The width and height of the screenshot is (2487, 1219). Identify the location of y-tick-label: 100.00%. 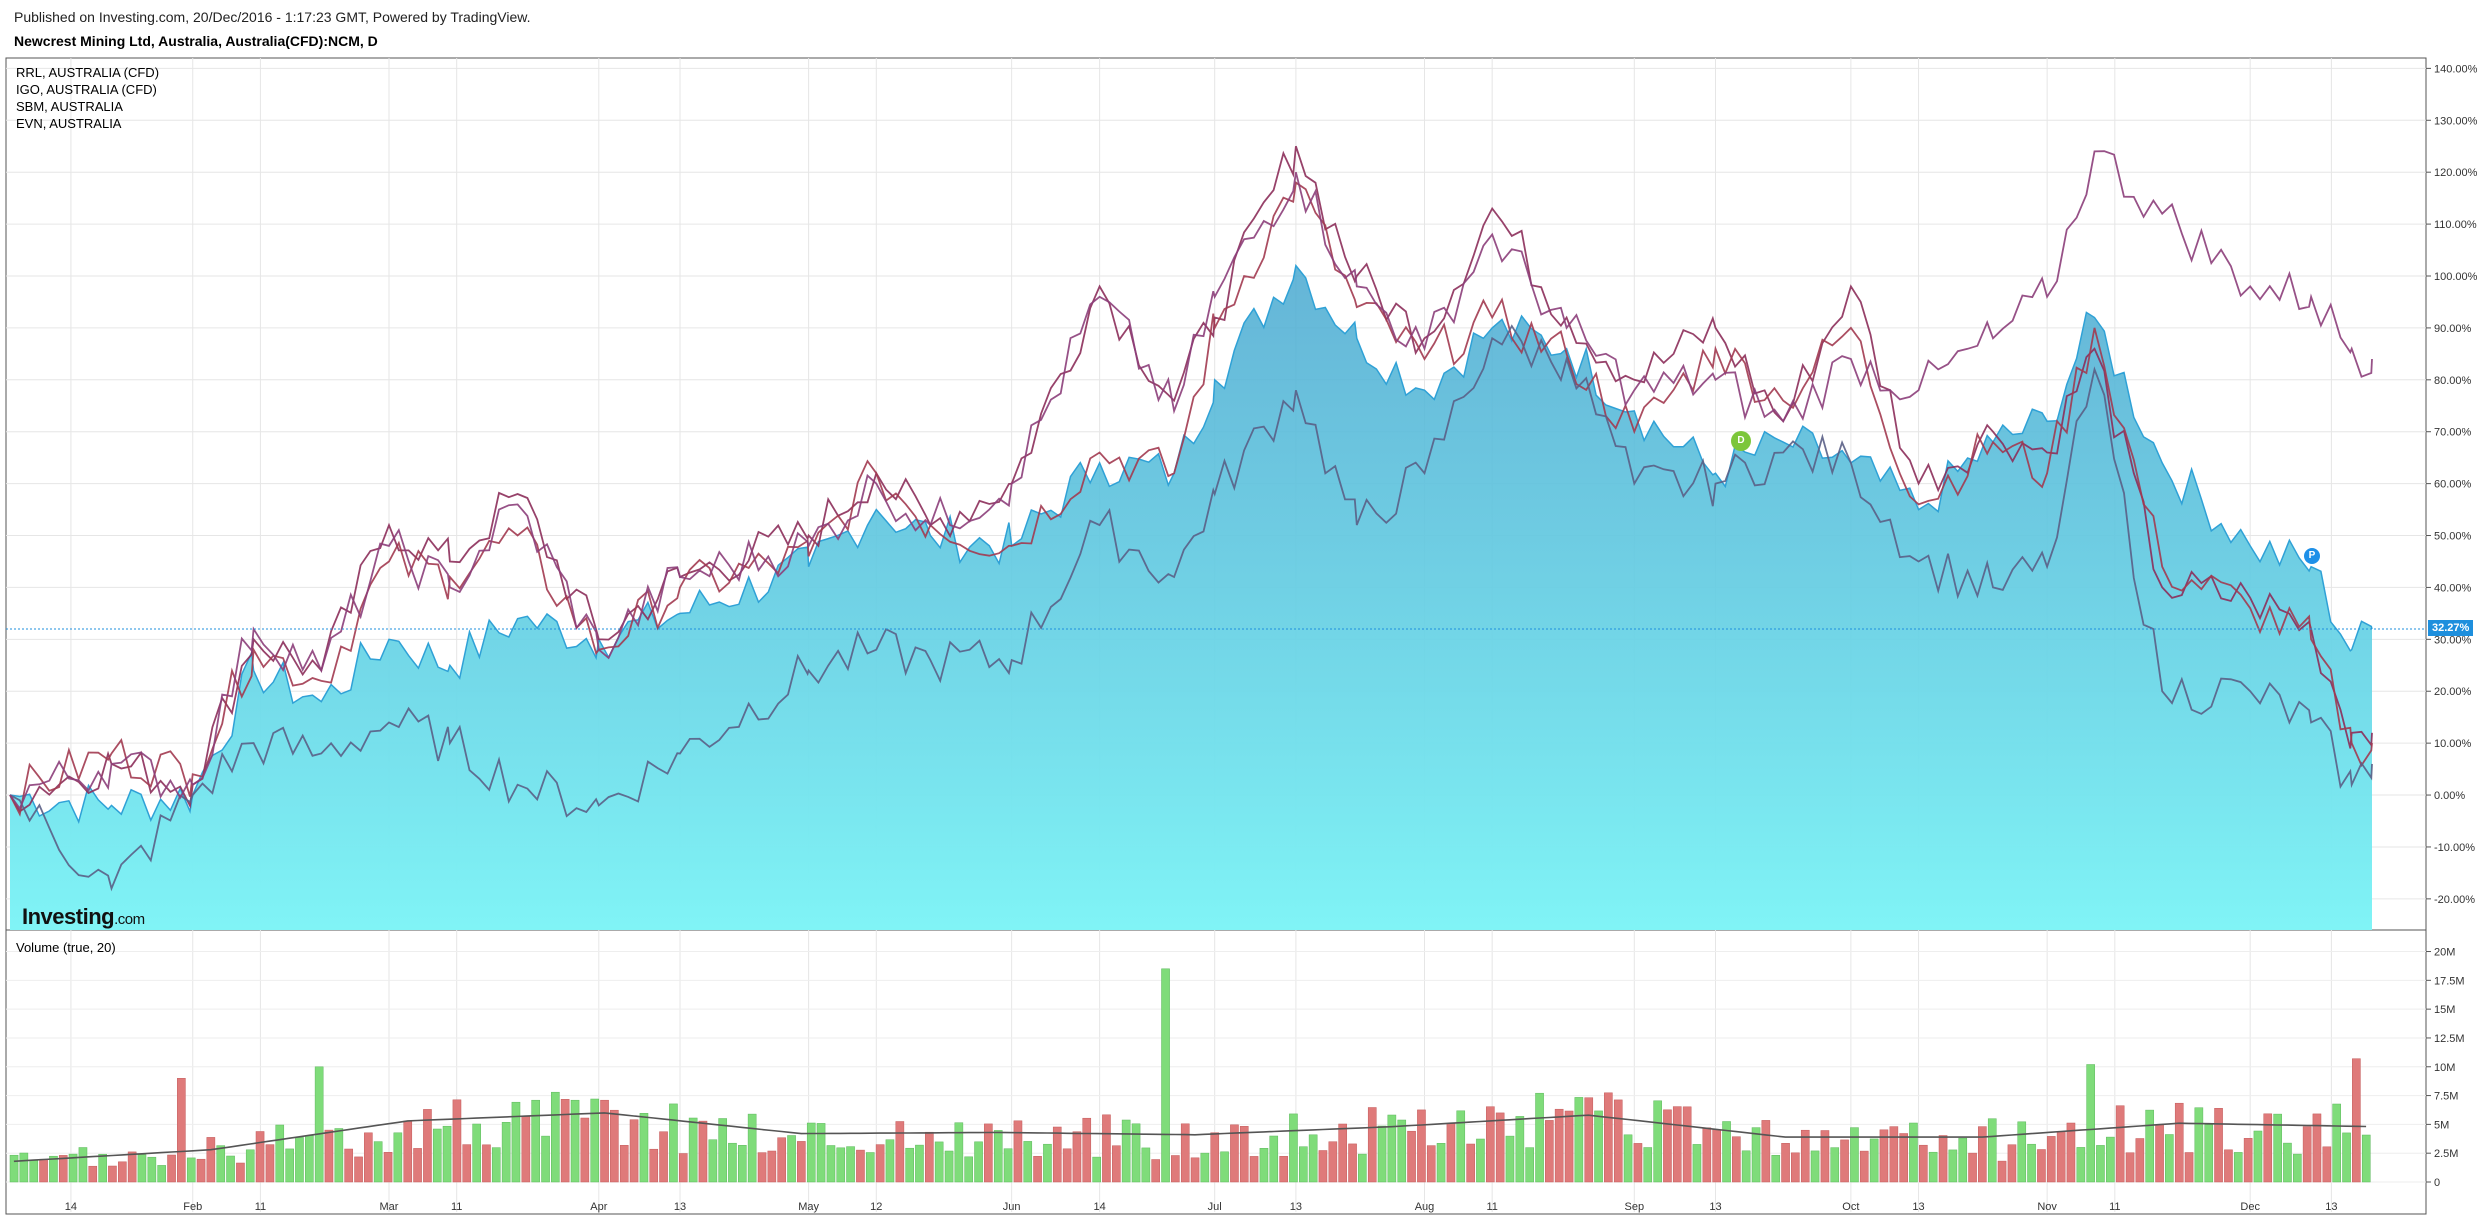
(2456, 277).